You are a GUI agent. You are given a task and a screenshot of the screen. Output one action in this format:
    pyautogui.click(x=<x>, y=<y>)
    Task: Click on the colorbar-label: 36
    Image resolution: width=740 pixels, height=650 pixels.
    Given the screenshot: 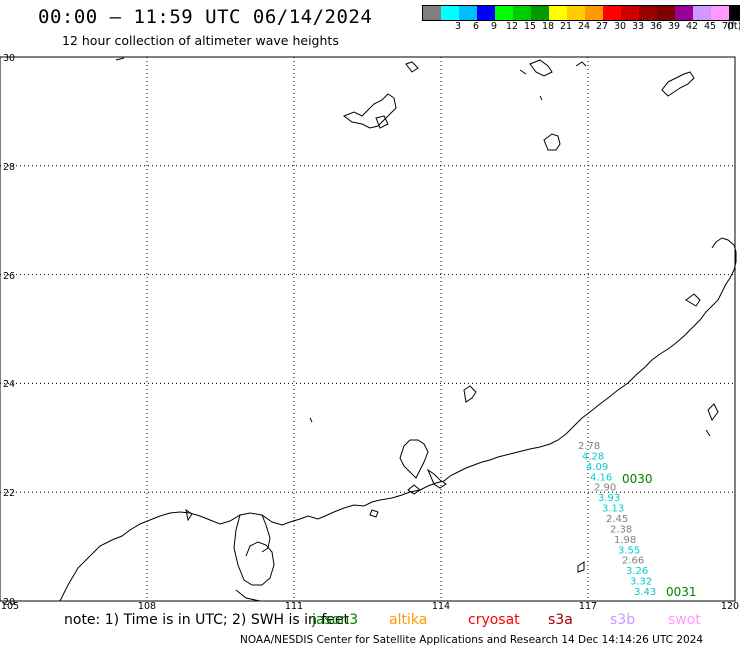 What is the action you would take?
    pyautogui.click(x=656, y=26)
    